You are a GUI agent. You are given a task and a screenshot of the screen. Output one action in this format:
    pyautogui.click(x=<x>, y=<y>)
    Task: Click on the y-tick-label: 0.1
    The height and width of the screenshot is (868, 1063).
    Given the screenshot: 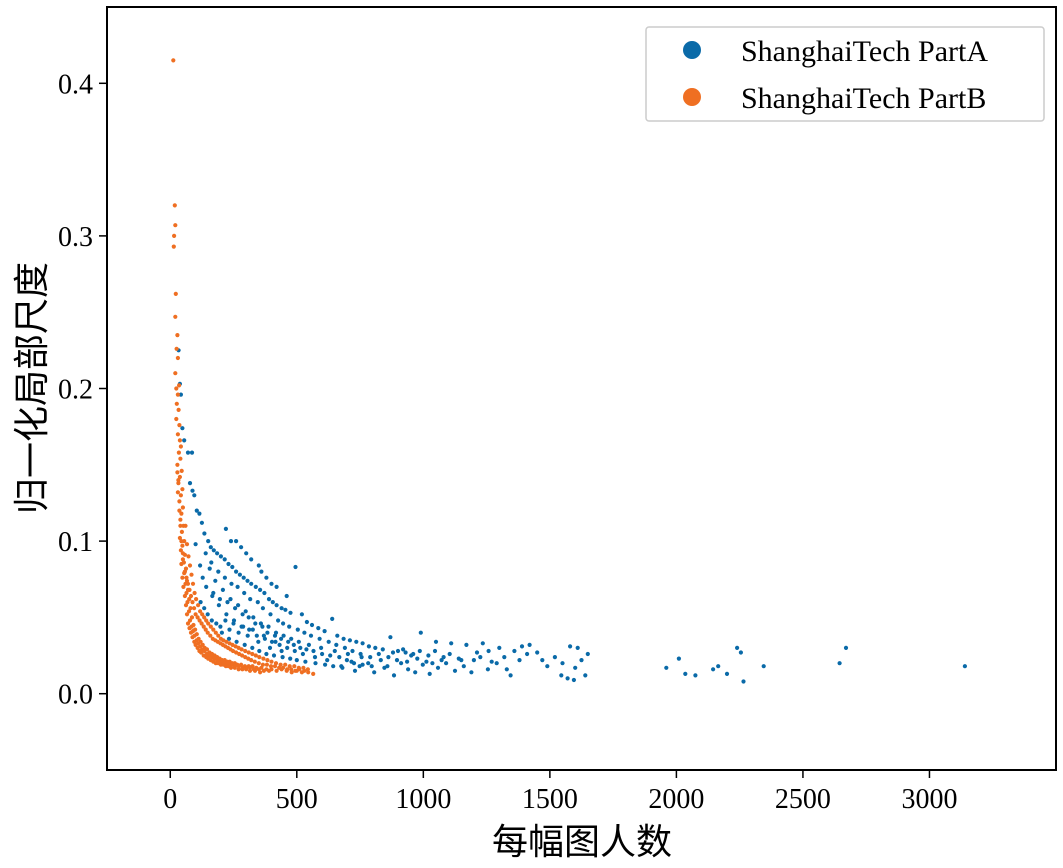 What is the action you would take?
    pyautogui.click(x=75, y=542)
    